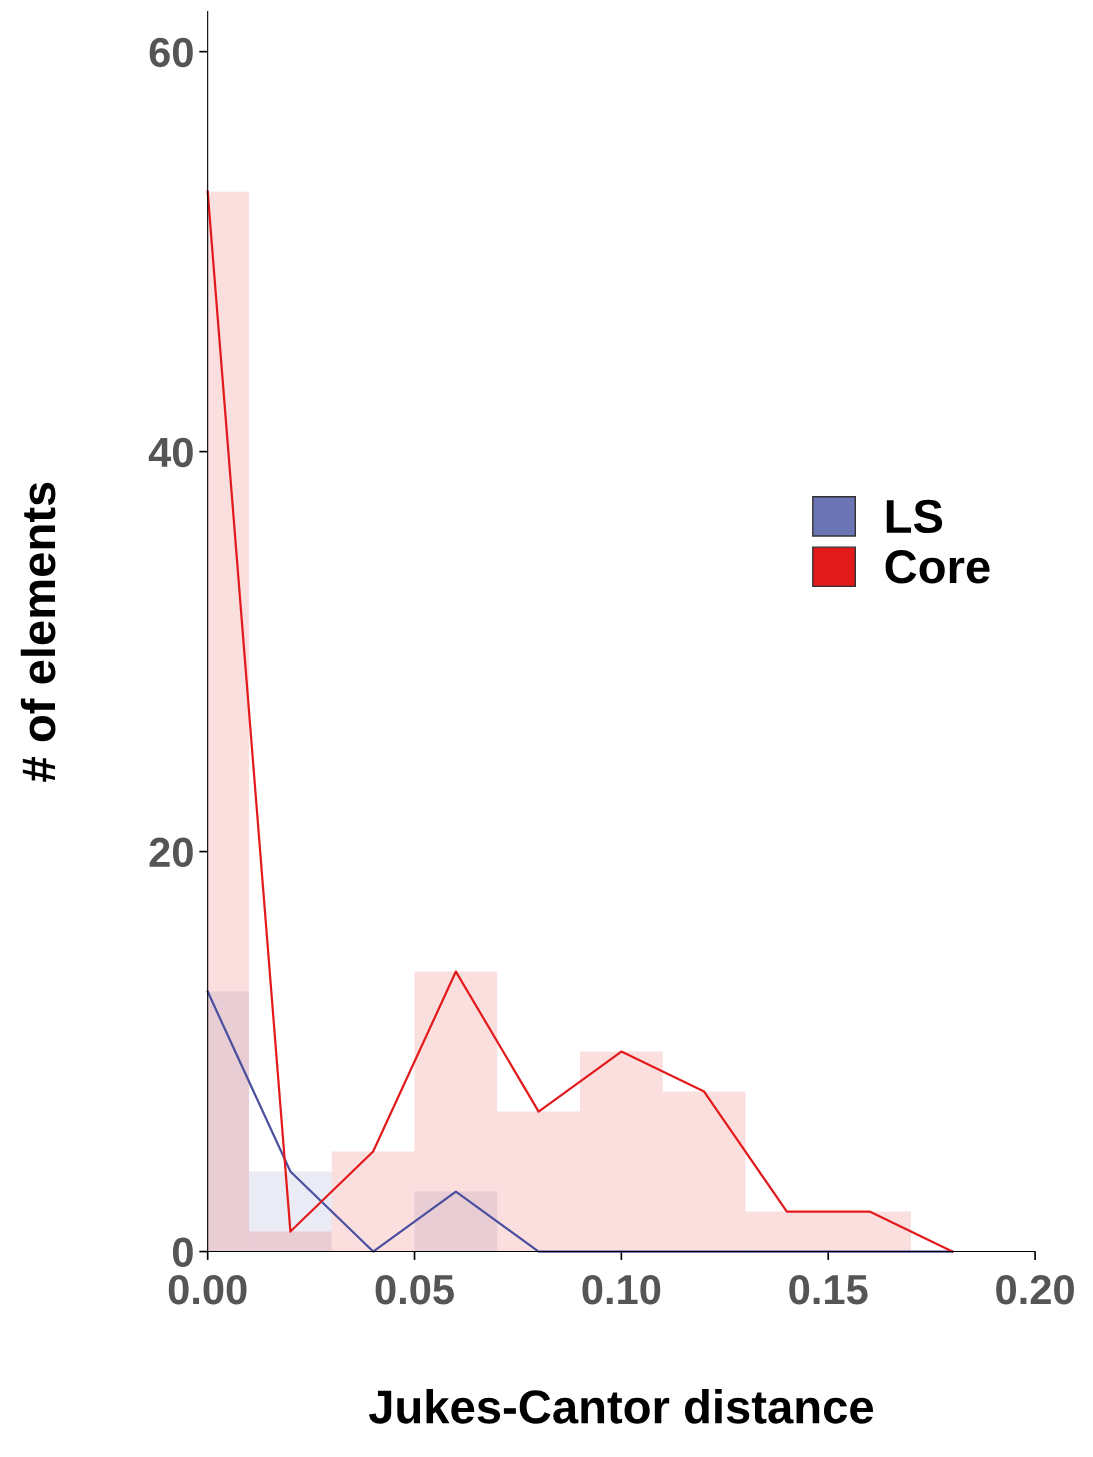  I want to click on legend-label: LS, so click(914, 516).